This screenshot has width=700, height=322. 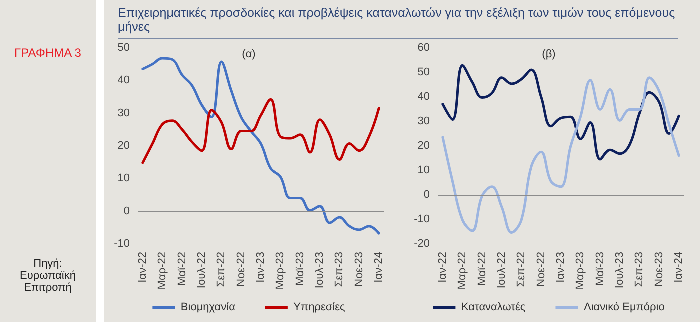 I want to click on chart-title: Επιχειρηματικές προσδοκίες και προβλέψεις καταναλωτών για την εξέλιξη των τιμών τους επόμενους μήνες, so click(x=398, y=22).